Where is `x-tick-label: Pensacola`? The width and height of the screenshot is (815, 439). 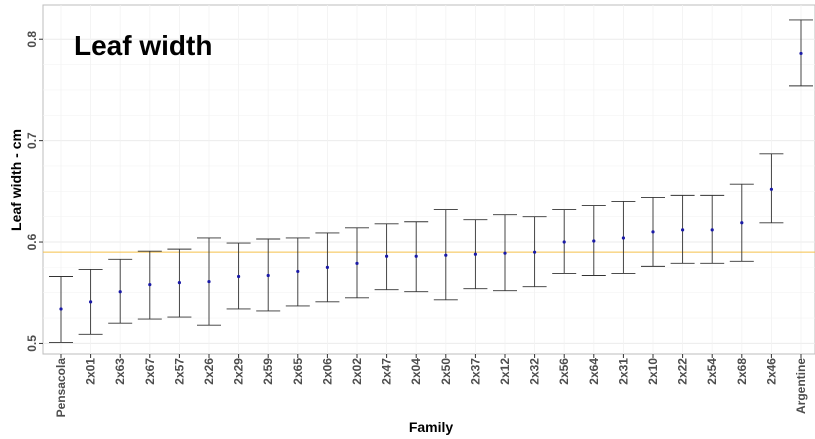
x-tick-label: Pensacola is located at coordinates (61, 388).